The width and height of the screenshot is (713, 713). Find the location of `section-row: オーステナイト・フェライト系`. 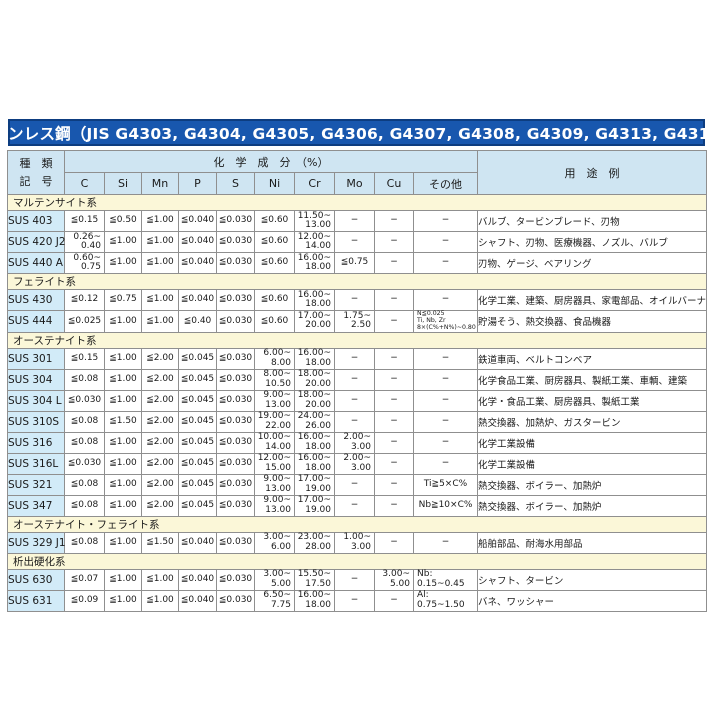

section-row: オーステナイト・フェライト系 is located at coordinates (357, 524).